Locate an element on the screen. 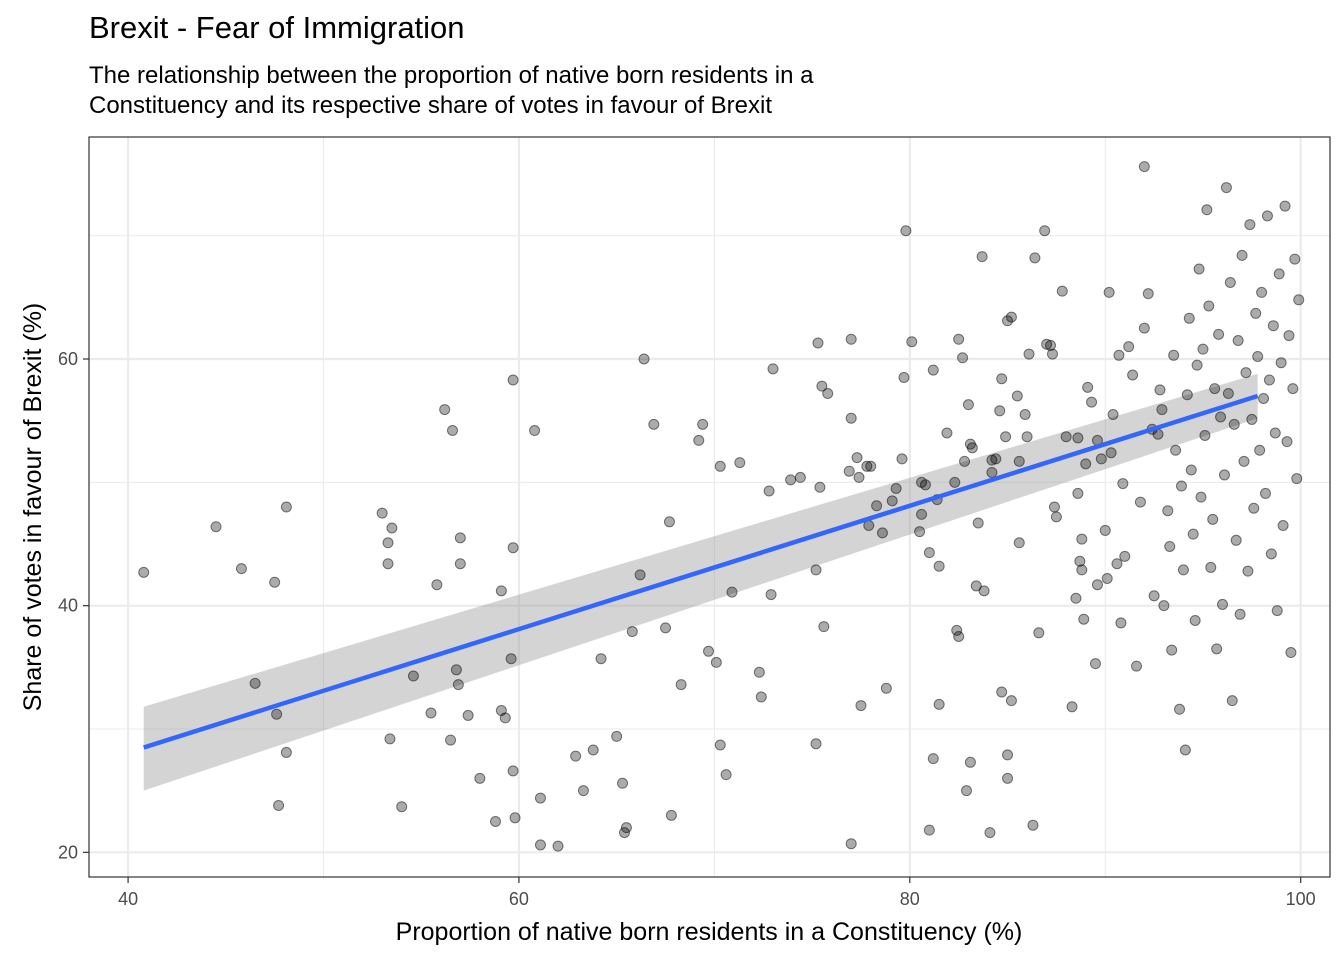 This screenshot has width=1344, height=960. x-tick-label: 100 is located at coordinates (1301, 899).